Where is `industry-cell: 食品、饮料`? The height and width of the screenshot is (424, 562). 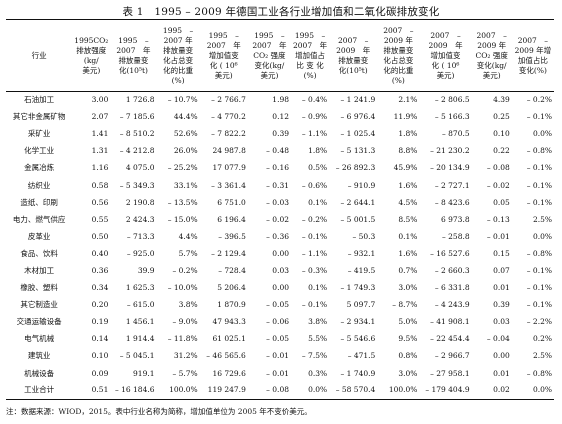
industry-cell: 食品、饮料 is located at coordinates (39, 253).